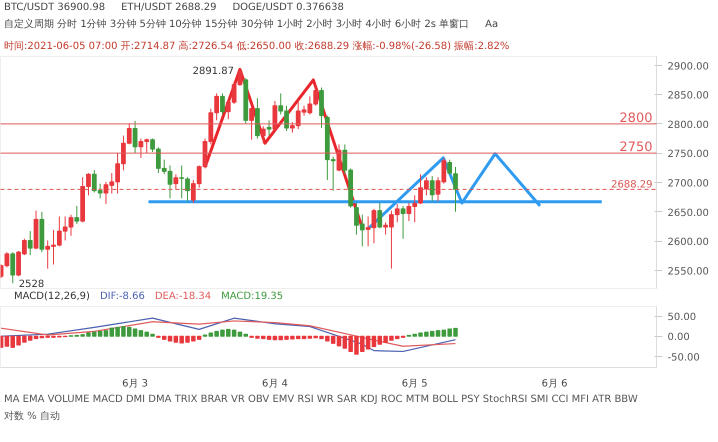  Describe the element at coordinates (168, 8) in the screenshot. I see `text: ETH/USDT 2688.29` at that location.